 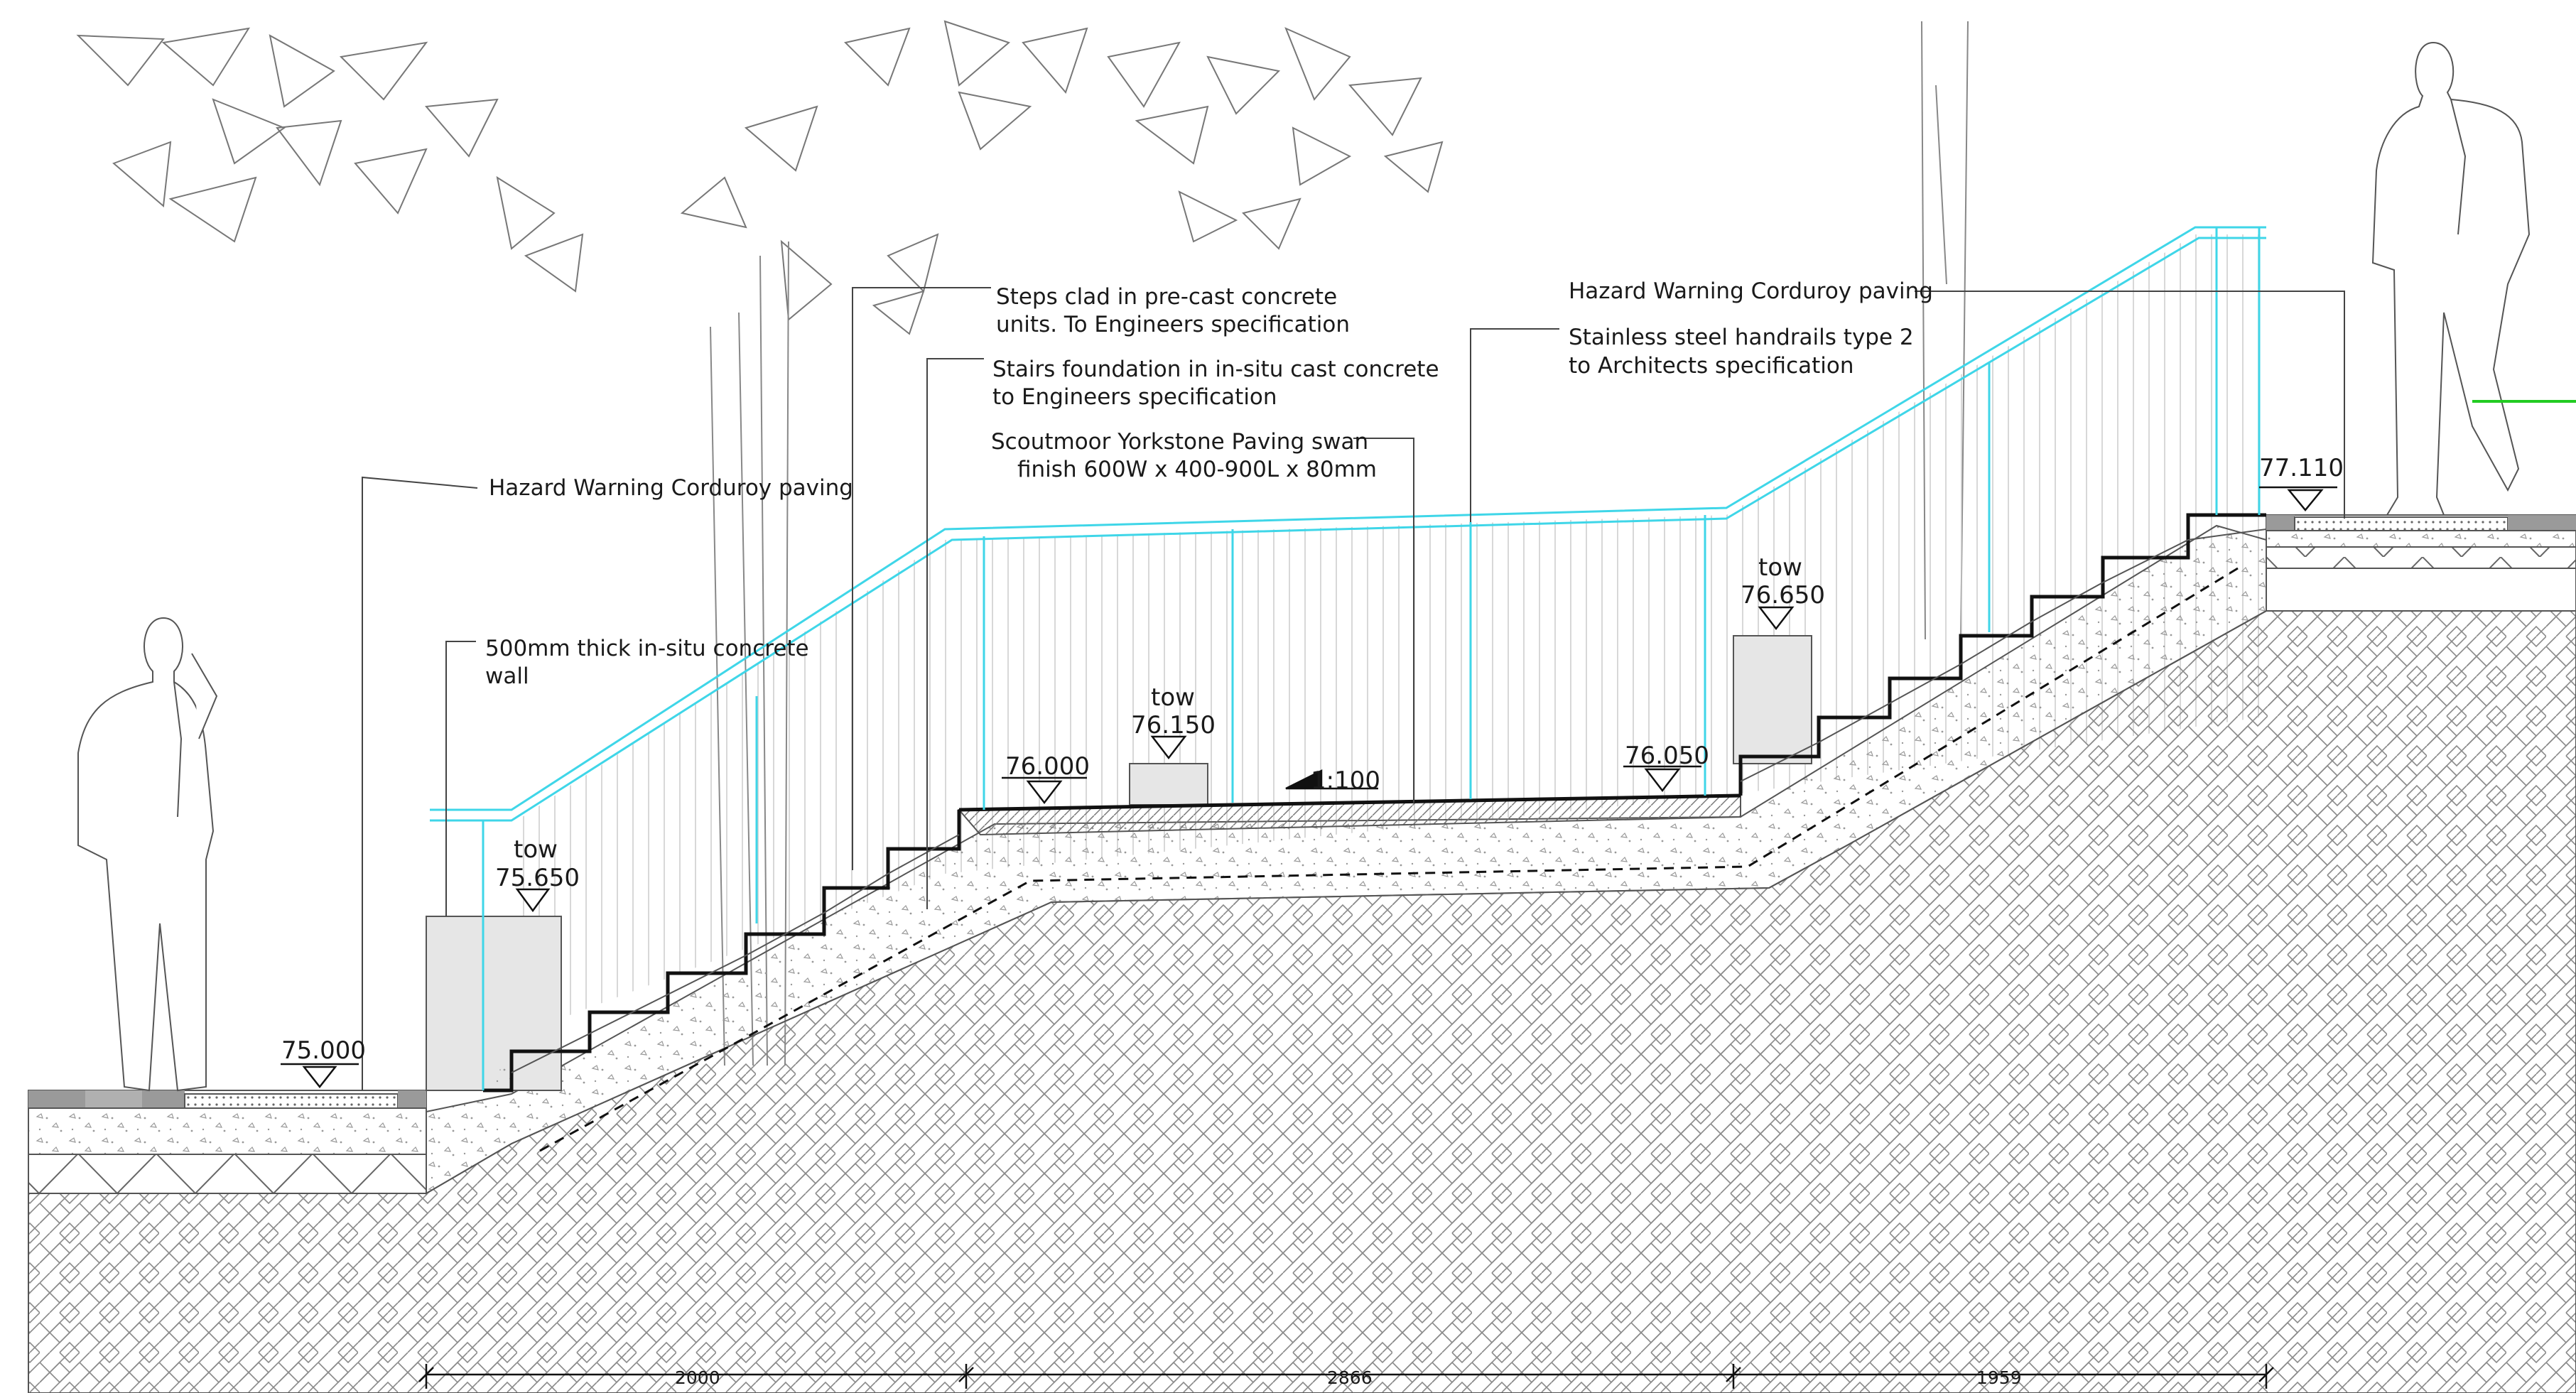 I want to click on concrete-wall-left, so click(x=494, y=1004).